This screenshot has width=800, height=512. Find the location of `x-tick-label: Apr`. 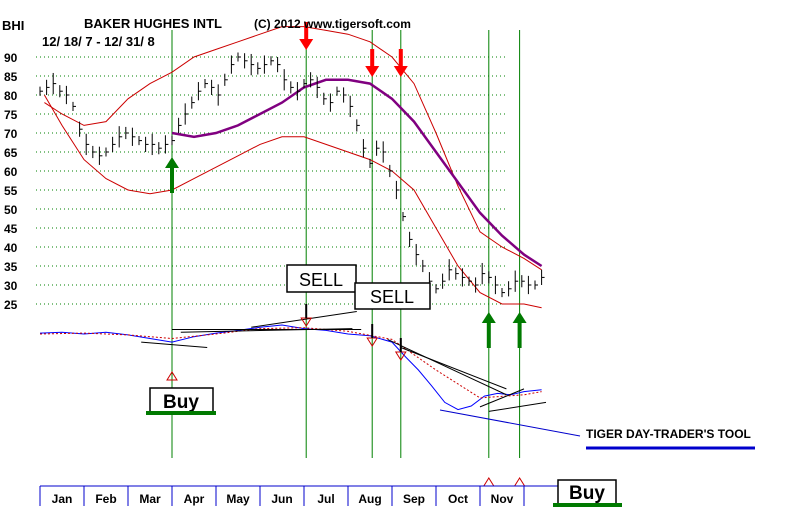

x-tick-label: Apr is located at coordinates (194, 499).